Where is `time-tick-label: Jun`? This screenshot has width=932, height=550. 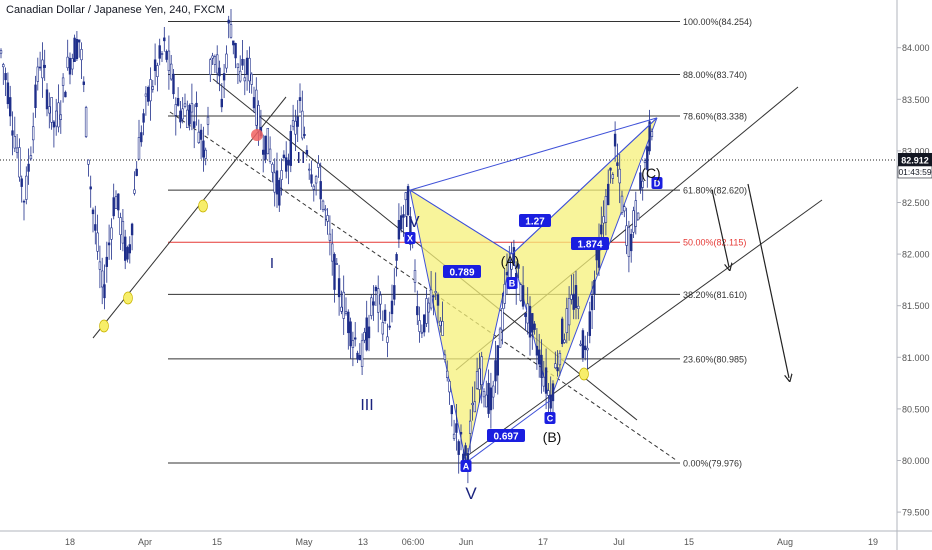
time-tick-label: Jun is located at coordinates (466, 542).